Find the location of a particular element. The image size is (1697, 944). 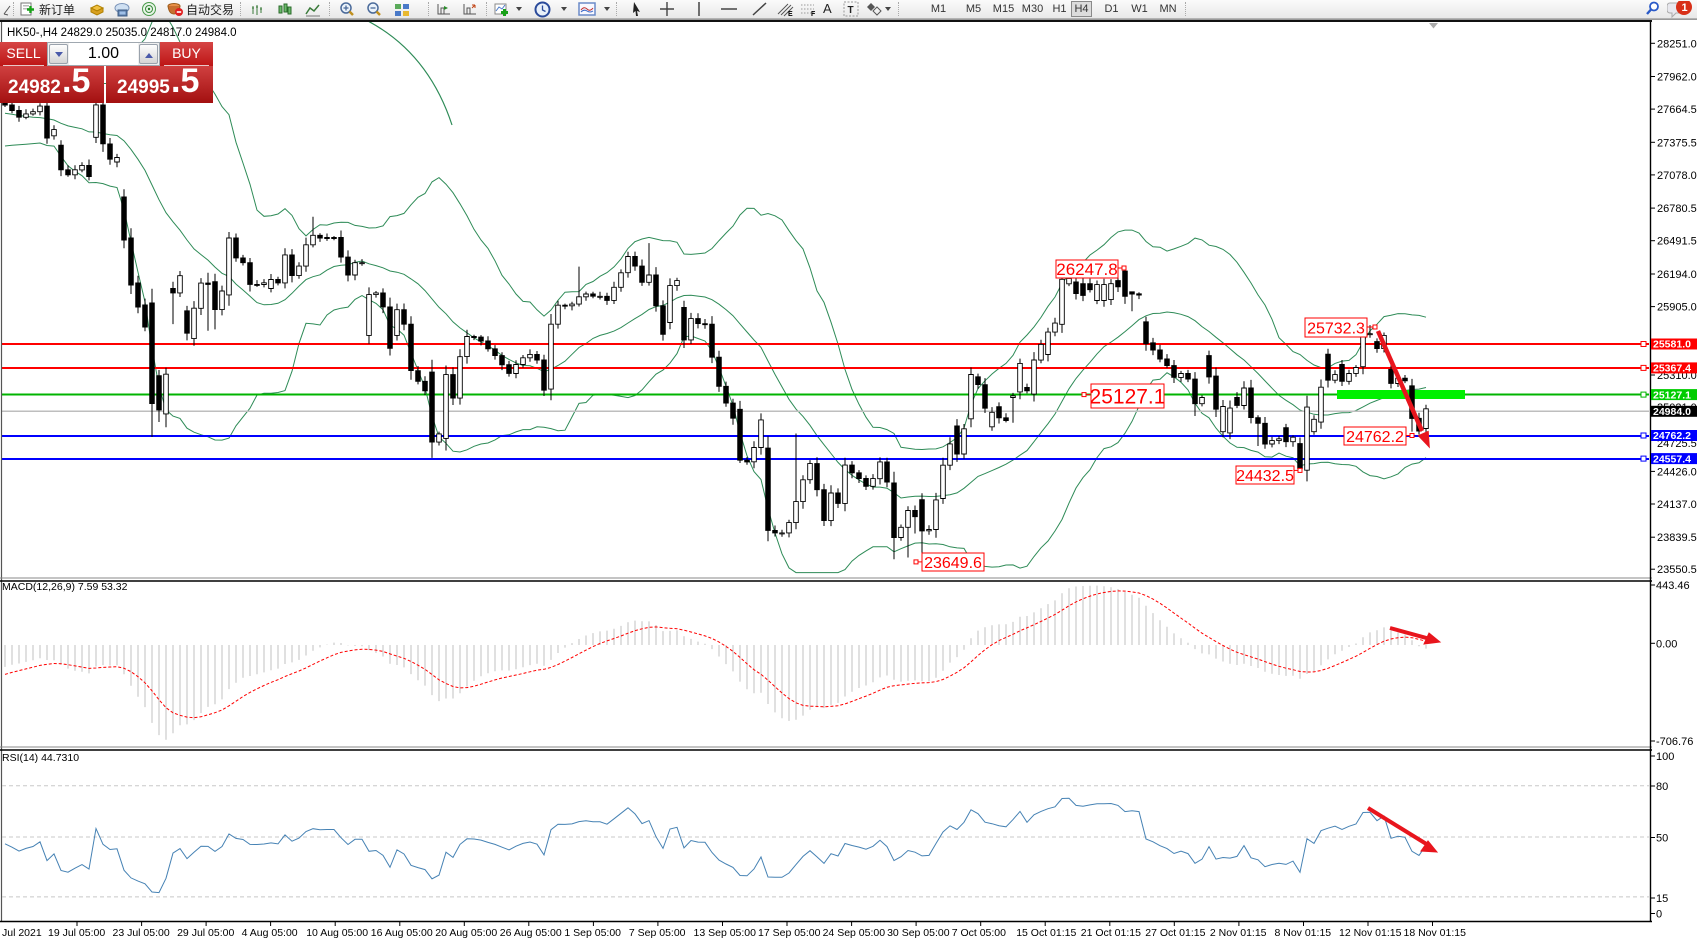

svg-text: 1 is located at coordinates (1685, 8).